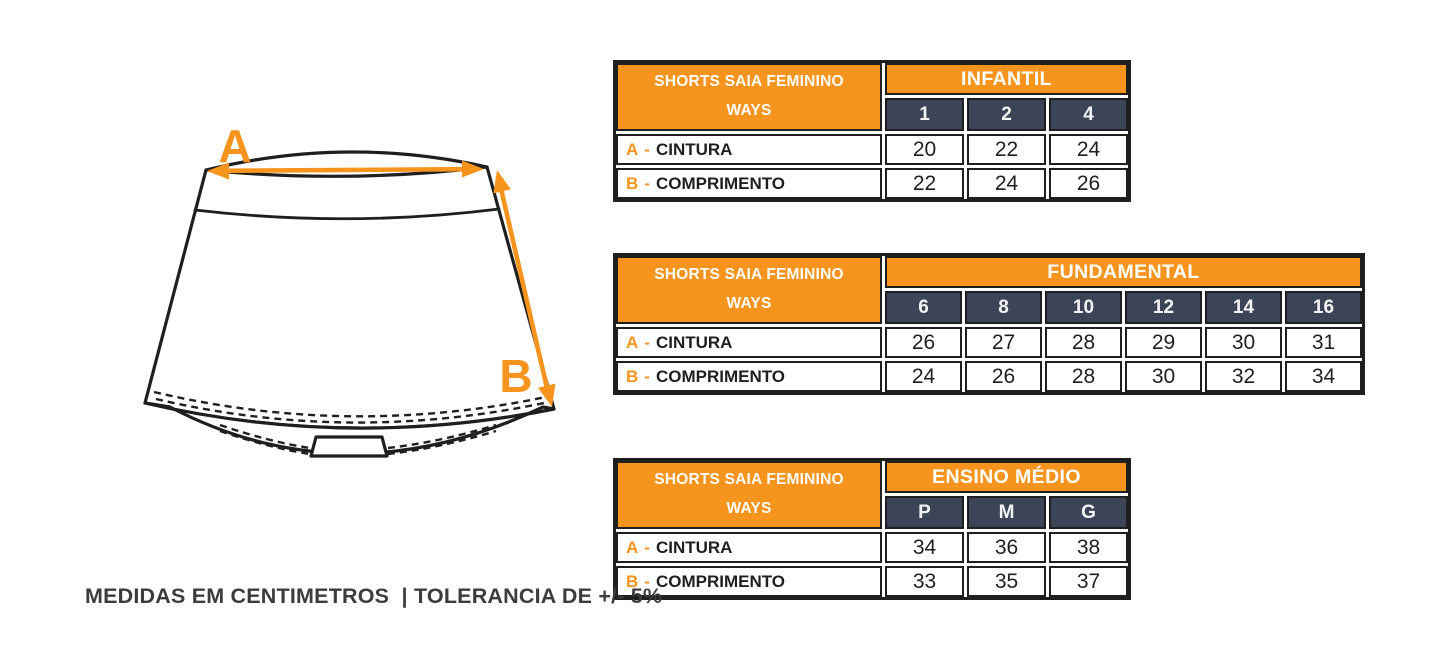  What do you see at coordinates (1006, 581) in the screenshot?
I see `size-value-cell: 35` at bounding box center [1006, 581].